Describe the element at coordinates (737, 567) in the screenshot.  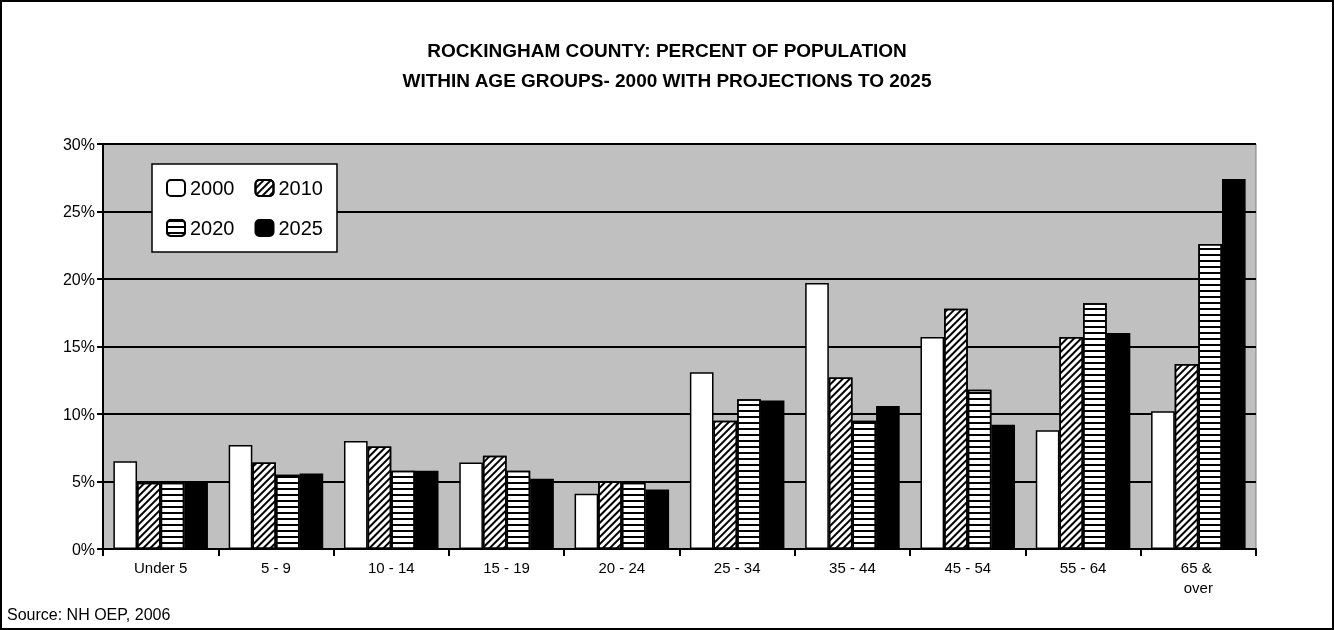
I see `x-tick-label: 25 - 34` at that location.